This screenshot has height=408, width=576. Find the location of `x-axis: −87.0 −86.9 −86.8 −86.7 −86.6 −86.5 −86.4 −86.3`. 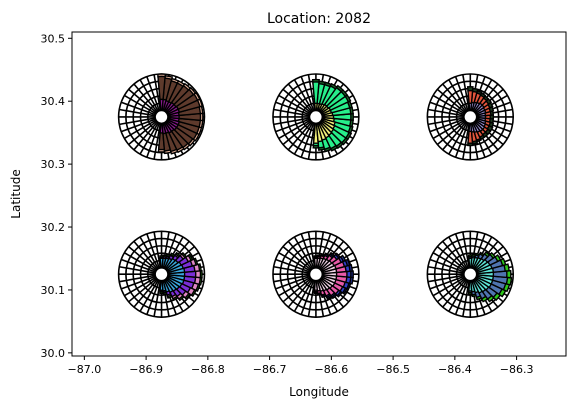

x-axis: −87.0 −86.9 −86.8 −86.7 −86.6 −86.5 −86.4 −86.3 is located at coordinates (300, 366).